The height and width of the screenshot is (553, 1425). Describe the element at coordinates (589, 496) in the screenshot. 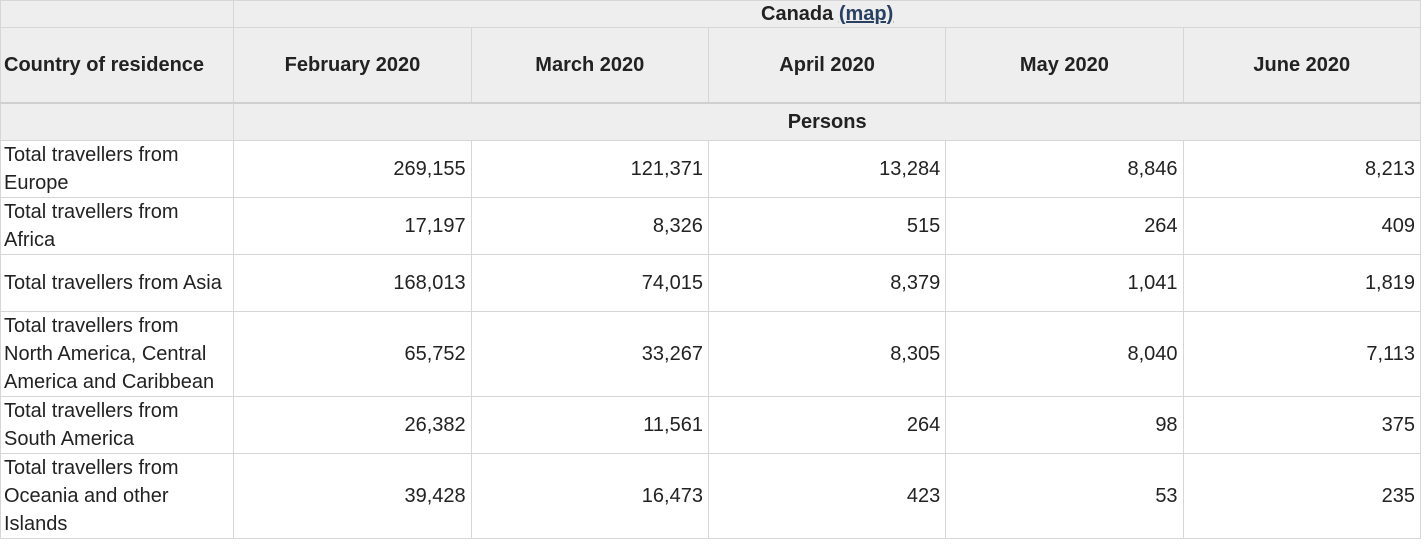

I see `table-cell: 16,473` at that location.